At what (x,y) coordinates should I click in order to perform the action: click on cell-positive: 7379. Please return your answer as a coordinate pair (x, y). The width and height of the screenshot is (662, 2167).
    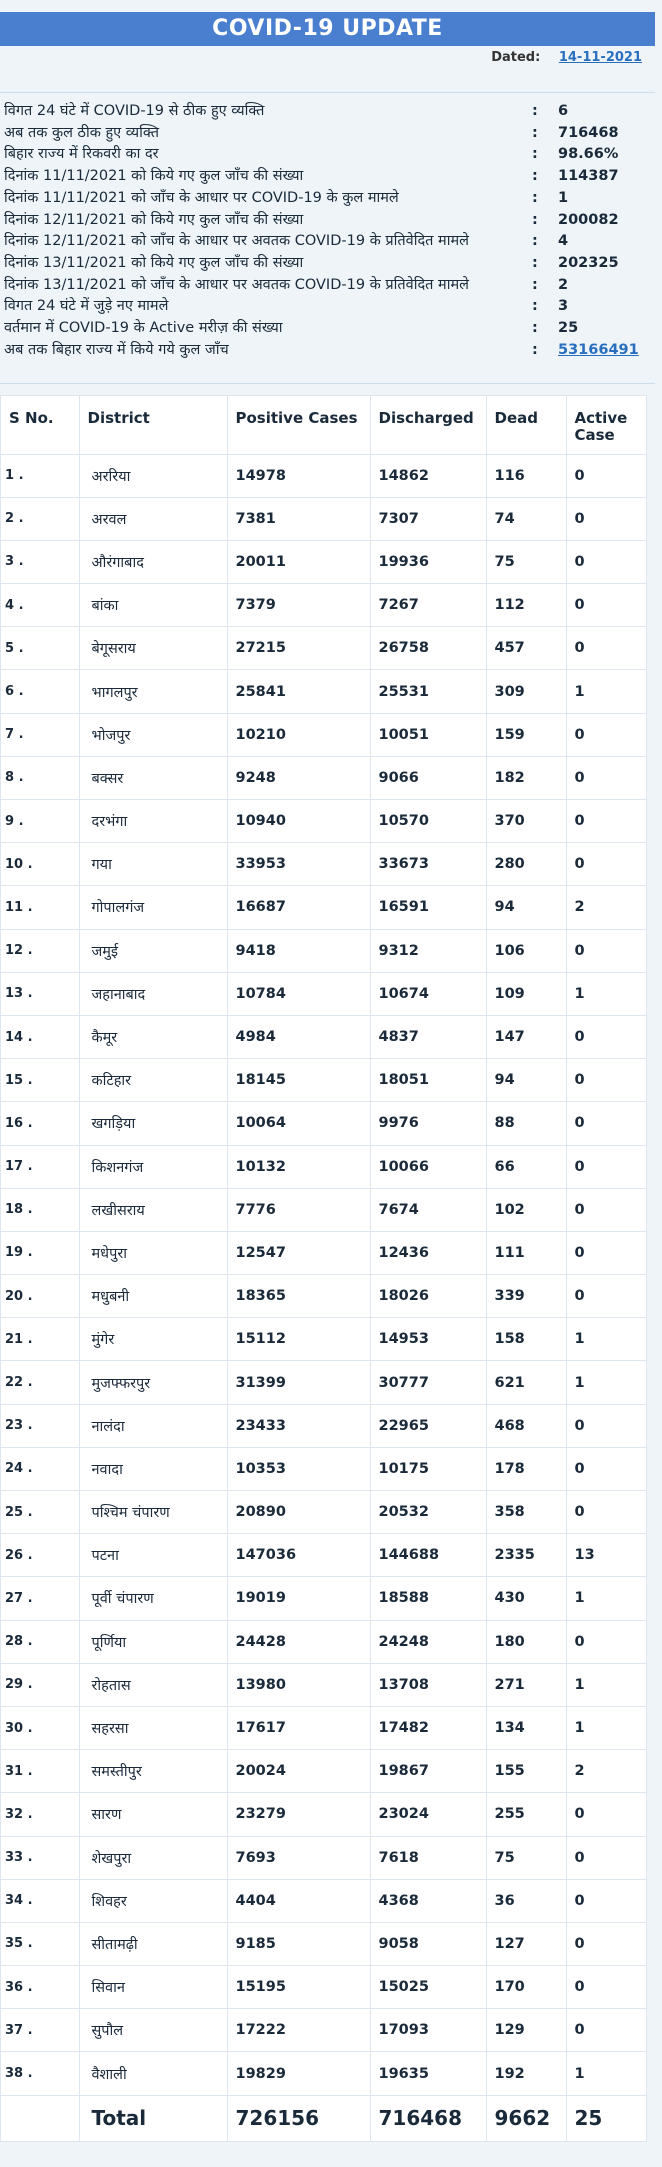
    Looking at the image, I should click on (299, 605).